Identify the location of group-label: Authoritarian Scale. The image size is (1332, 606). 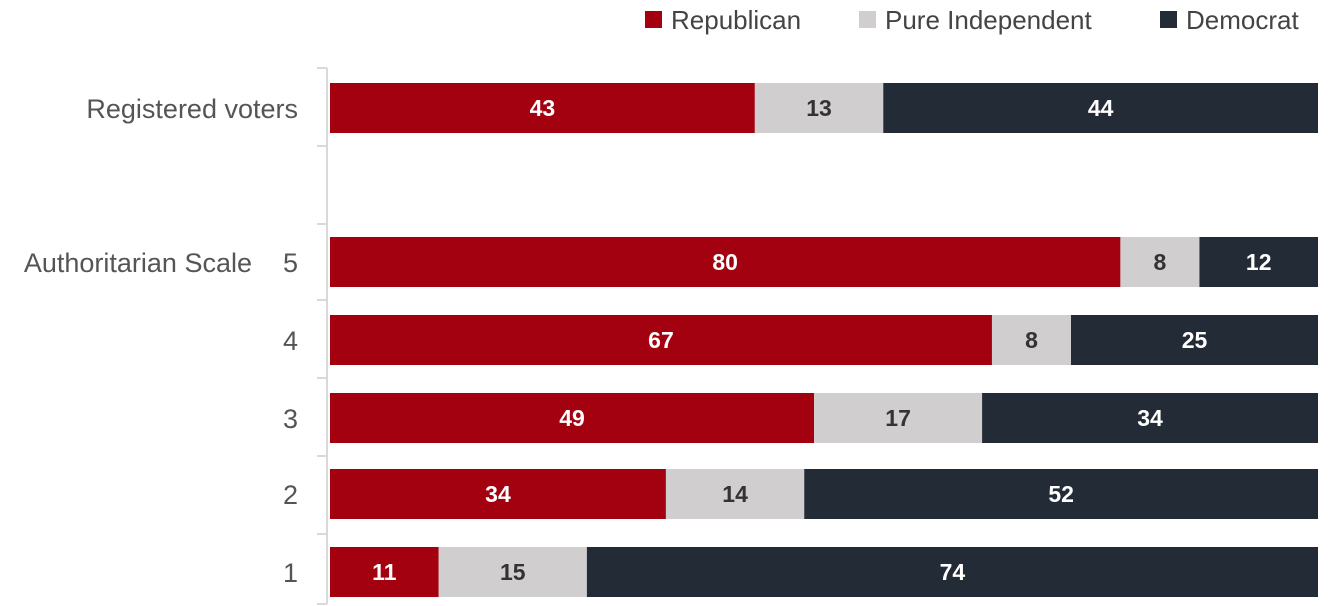
(138, 263).